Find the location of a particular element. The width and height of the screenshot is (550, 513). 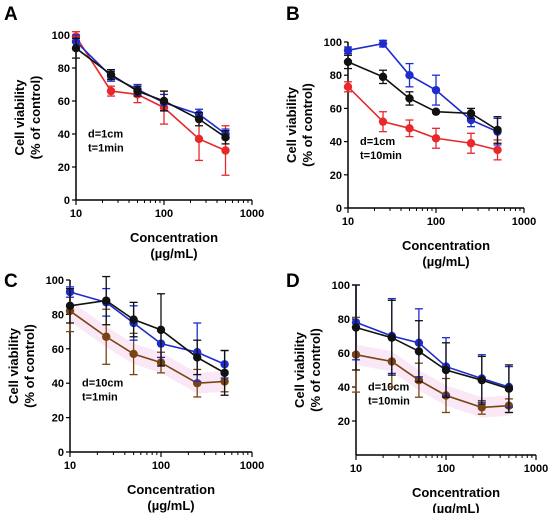

condition-annotation: t=10min is located at coordinates (381, 156).